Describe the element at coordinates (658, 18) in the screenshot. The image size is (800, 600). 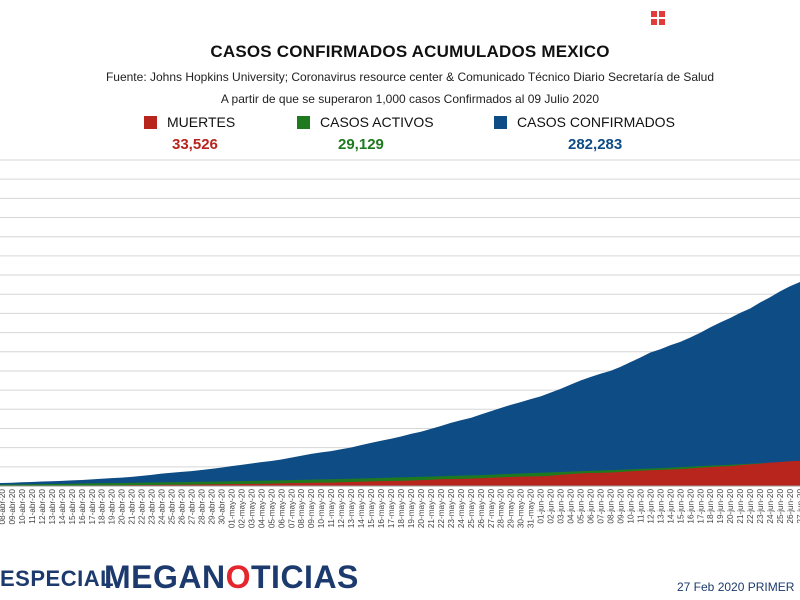
I see `meganoticias-mark-icon` at that location.